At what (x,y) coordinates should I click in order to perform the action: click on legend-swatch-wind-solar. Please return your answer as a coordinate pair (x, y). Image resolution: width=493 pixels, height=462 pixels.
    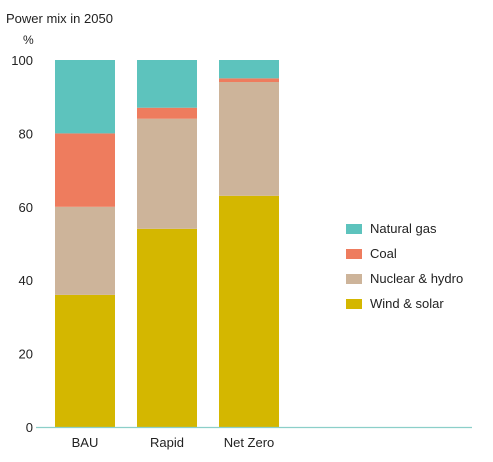
    Looking at the image, I should click on (354, 303).